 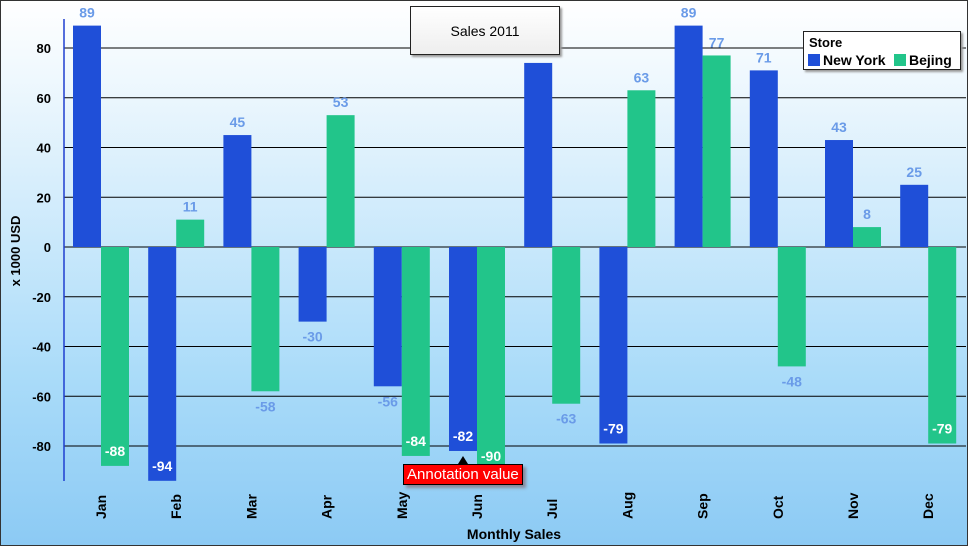 What do you see at coordinates (853, 505) in the screenshot?
I see `x-tick-label: Nov` at bounding box center [853, 505].